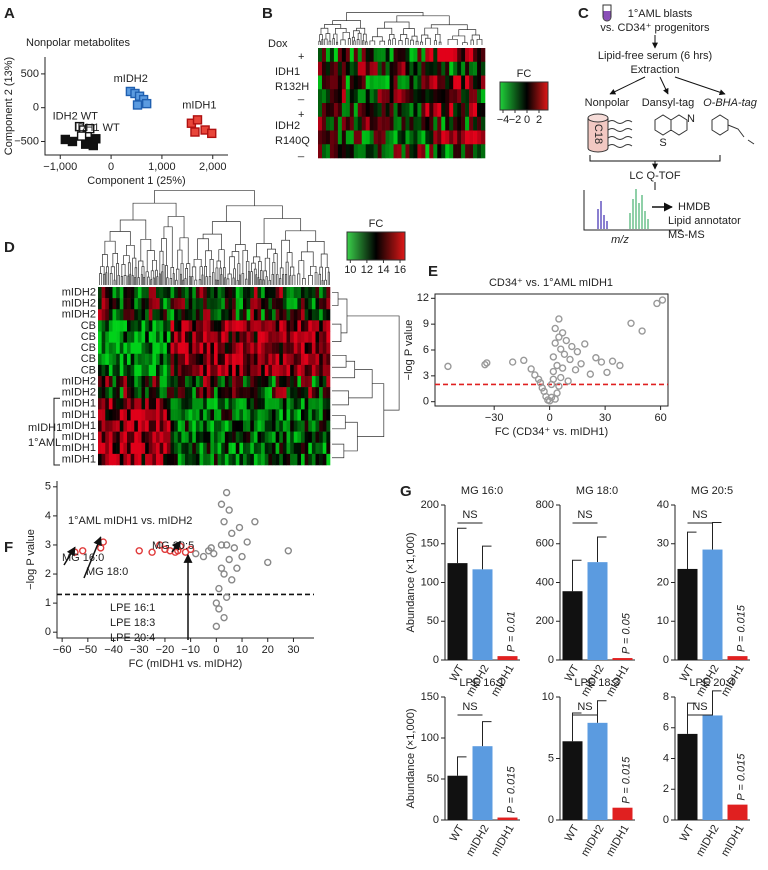 The height and width of the screenshot is (870, 768). Describe the element at coordinates (660, 418) in the screenshot. I see `x-tick-label: 60` at that location.